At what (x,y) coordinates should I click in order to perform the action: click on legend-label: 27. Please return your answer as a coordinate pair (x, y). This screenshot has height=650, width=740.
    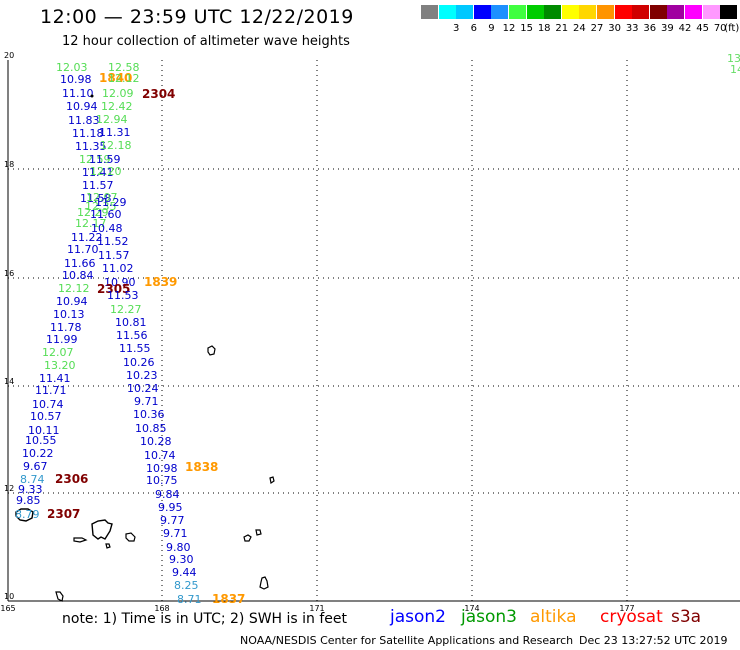
    Looking at the image, I should click on (597, 28).